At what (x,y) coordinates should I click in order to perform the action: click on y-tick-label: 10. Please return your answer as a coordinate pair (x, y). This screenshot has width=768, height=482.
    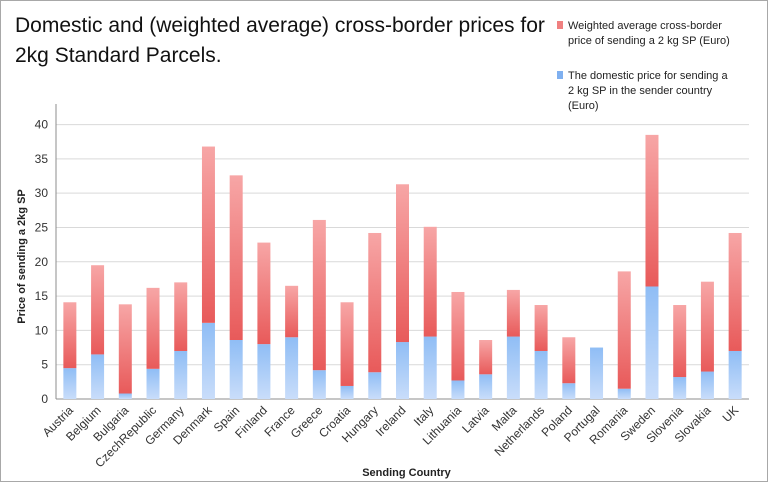
    Looking at the image, I should click on (42, 330).